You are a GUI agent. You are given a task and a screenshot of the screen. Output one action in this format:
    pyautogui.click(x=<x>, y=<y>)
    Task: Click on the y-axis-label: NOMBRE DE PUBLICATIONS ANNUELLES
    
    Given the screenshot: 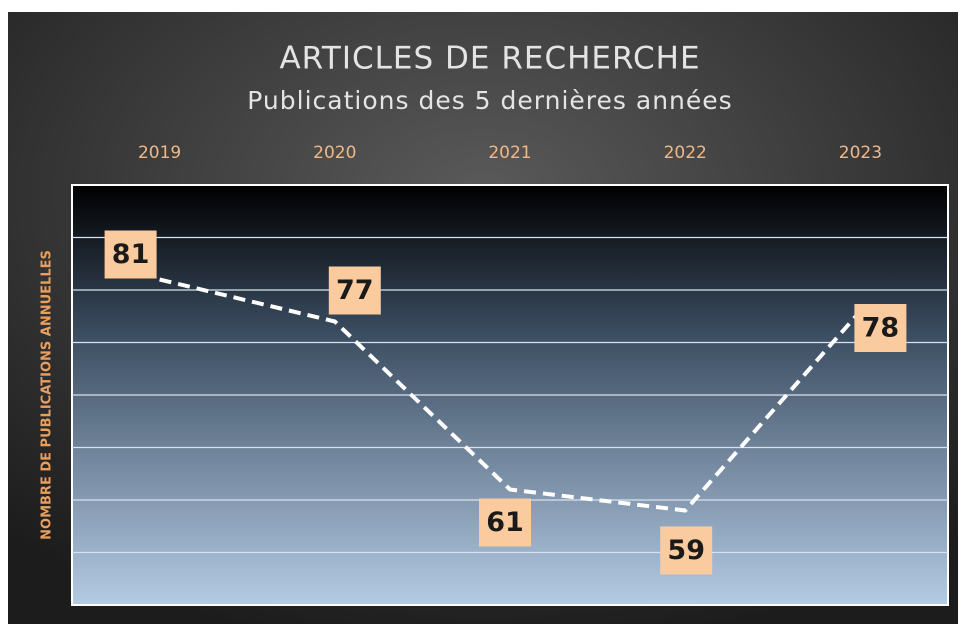 What is the action you would take?
    pyautogui.click(x=47, y=395)
    